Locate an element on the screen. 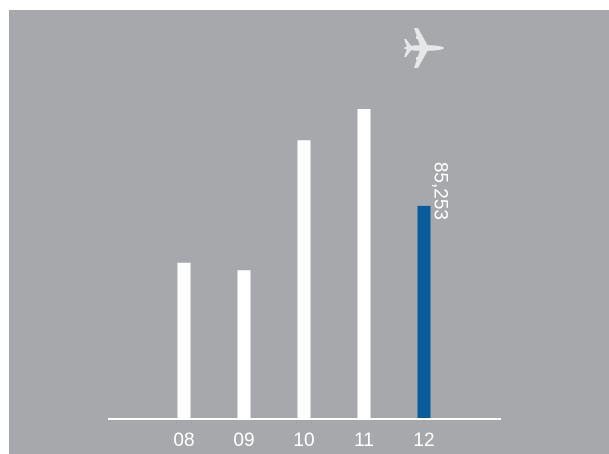 Image resolution: width=609 pixels, height=454 pixels. x-tick-label-08: 08 is located at coordinates (183, 440).